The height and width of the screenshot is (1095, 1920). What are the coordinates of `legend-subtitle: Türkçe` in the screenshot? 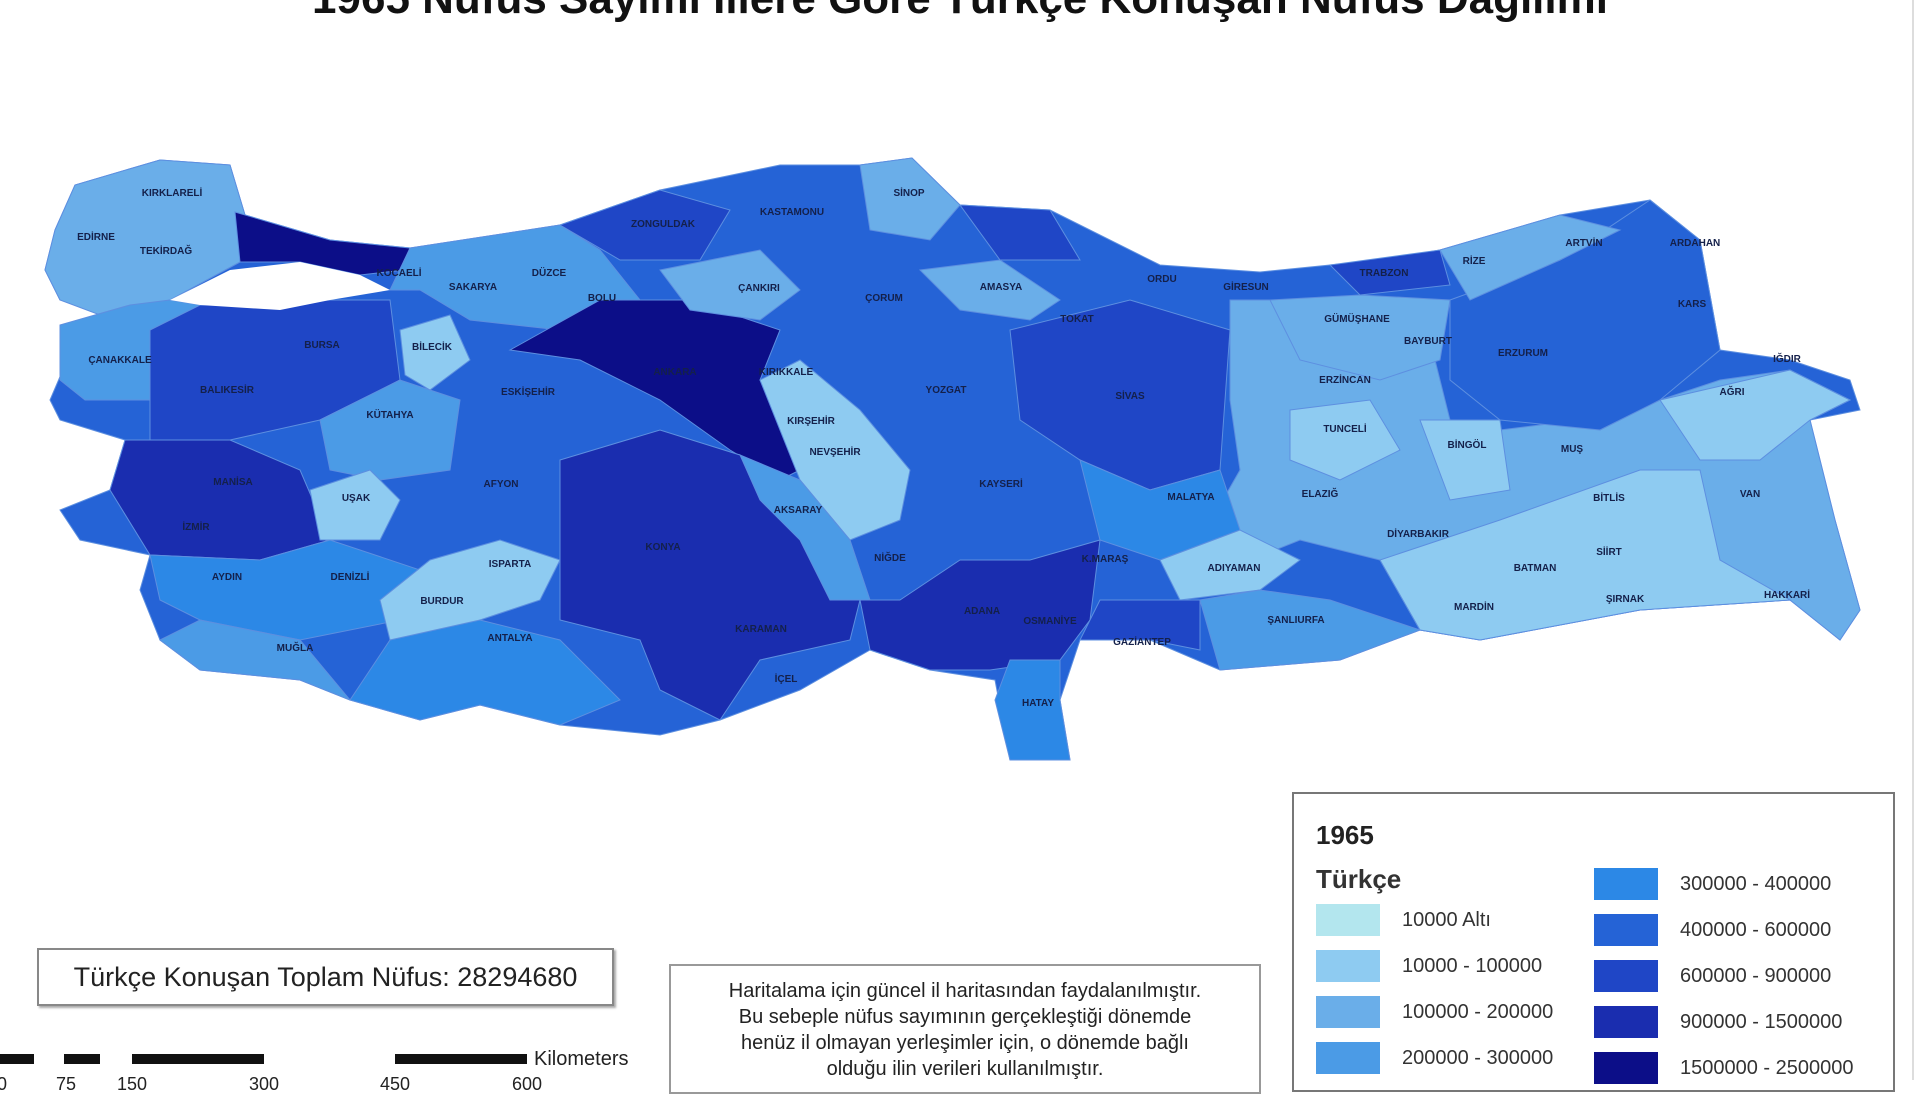 It's located at (1359, 879).